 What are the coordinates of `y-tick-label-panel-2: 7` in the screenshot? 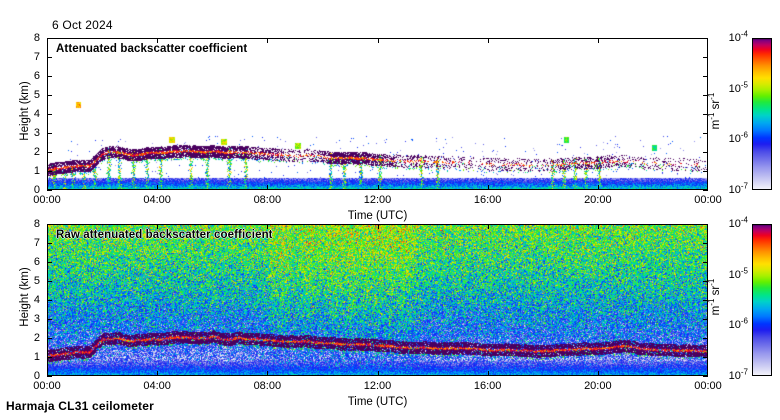 It's located at (36, 243).